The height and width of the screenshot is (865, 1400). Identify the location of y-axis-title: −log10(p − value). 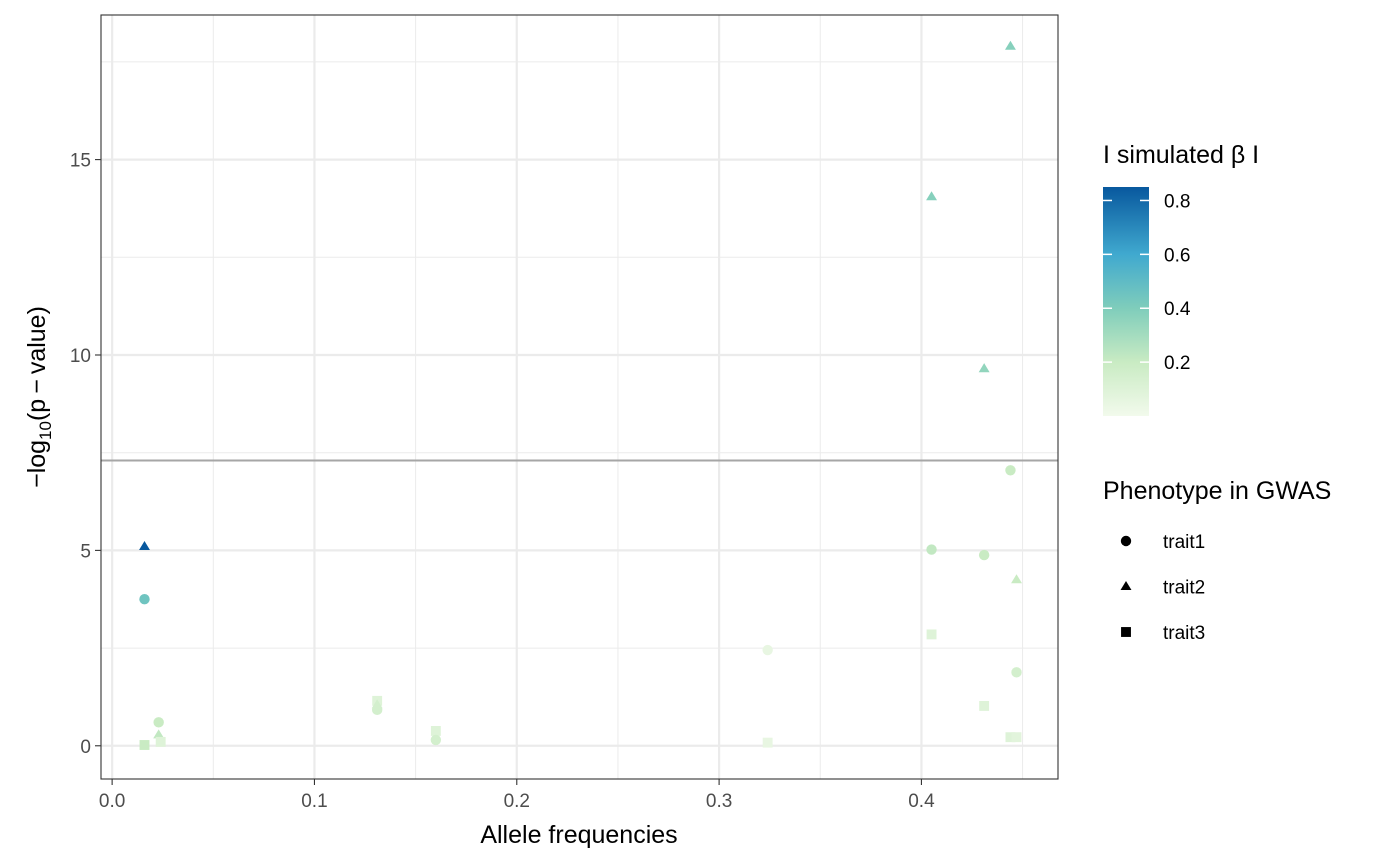
(39, 397).